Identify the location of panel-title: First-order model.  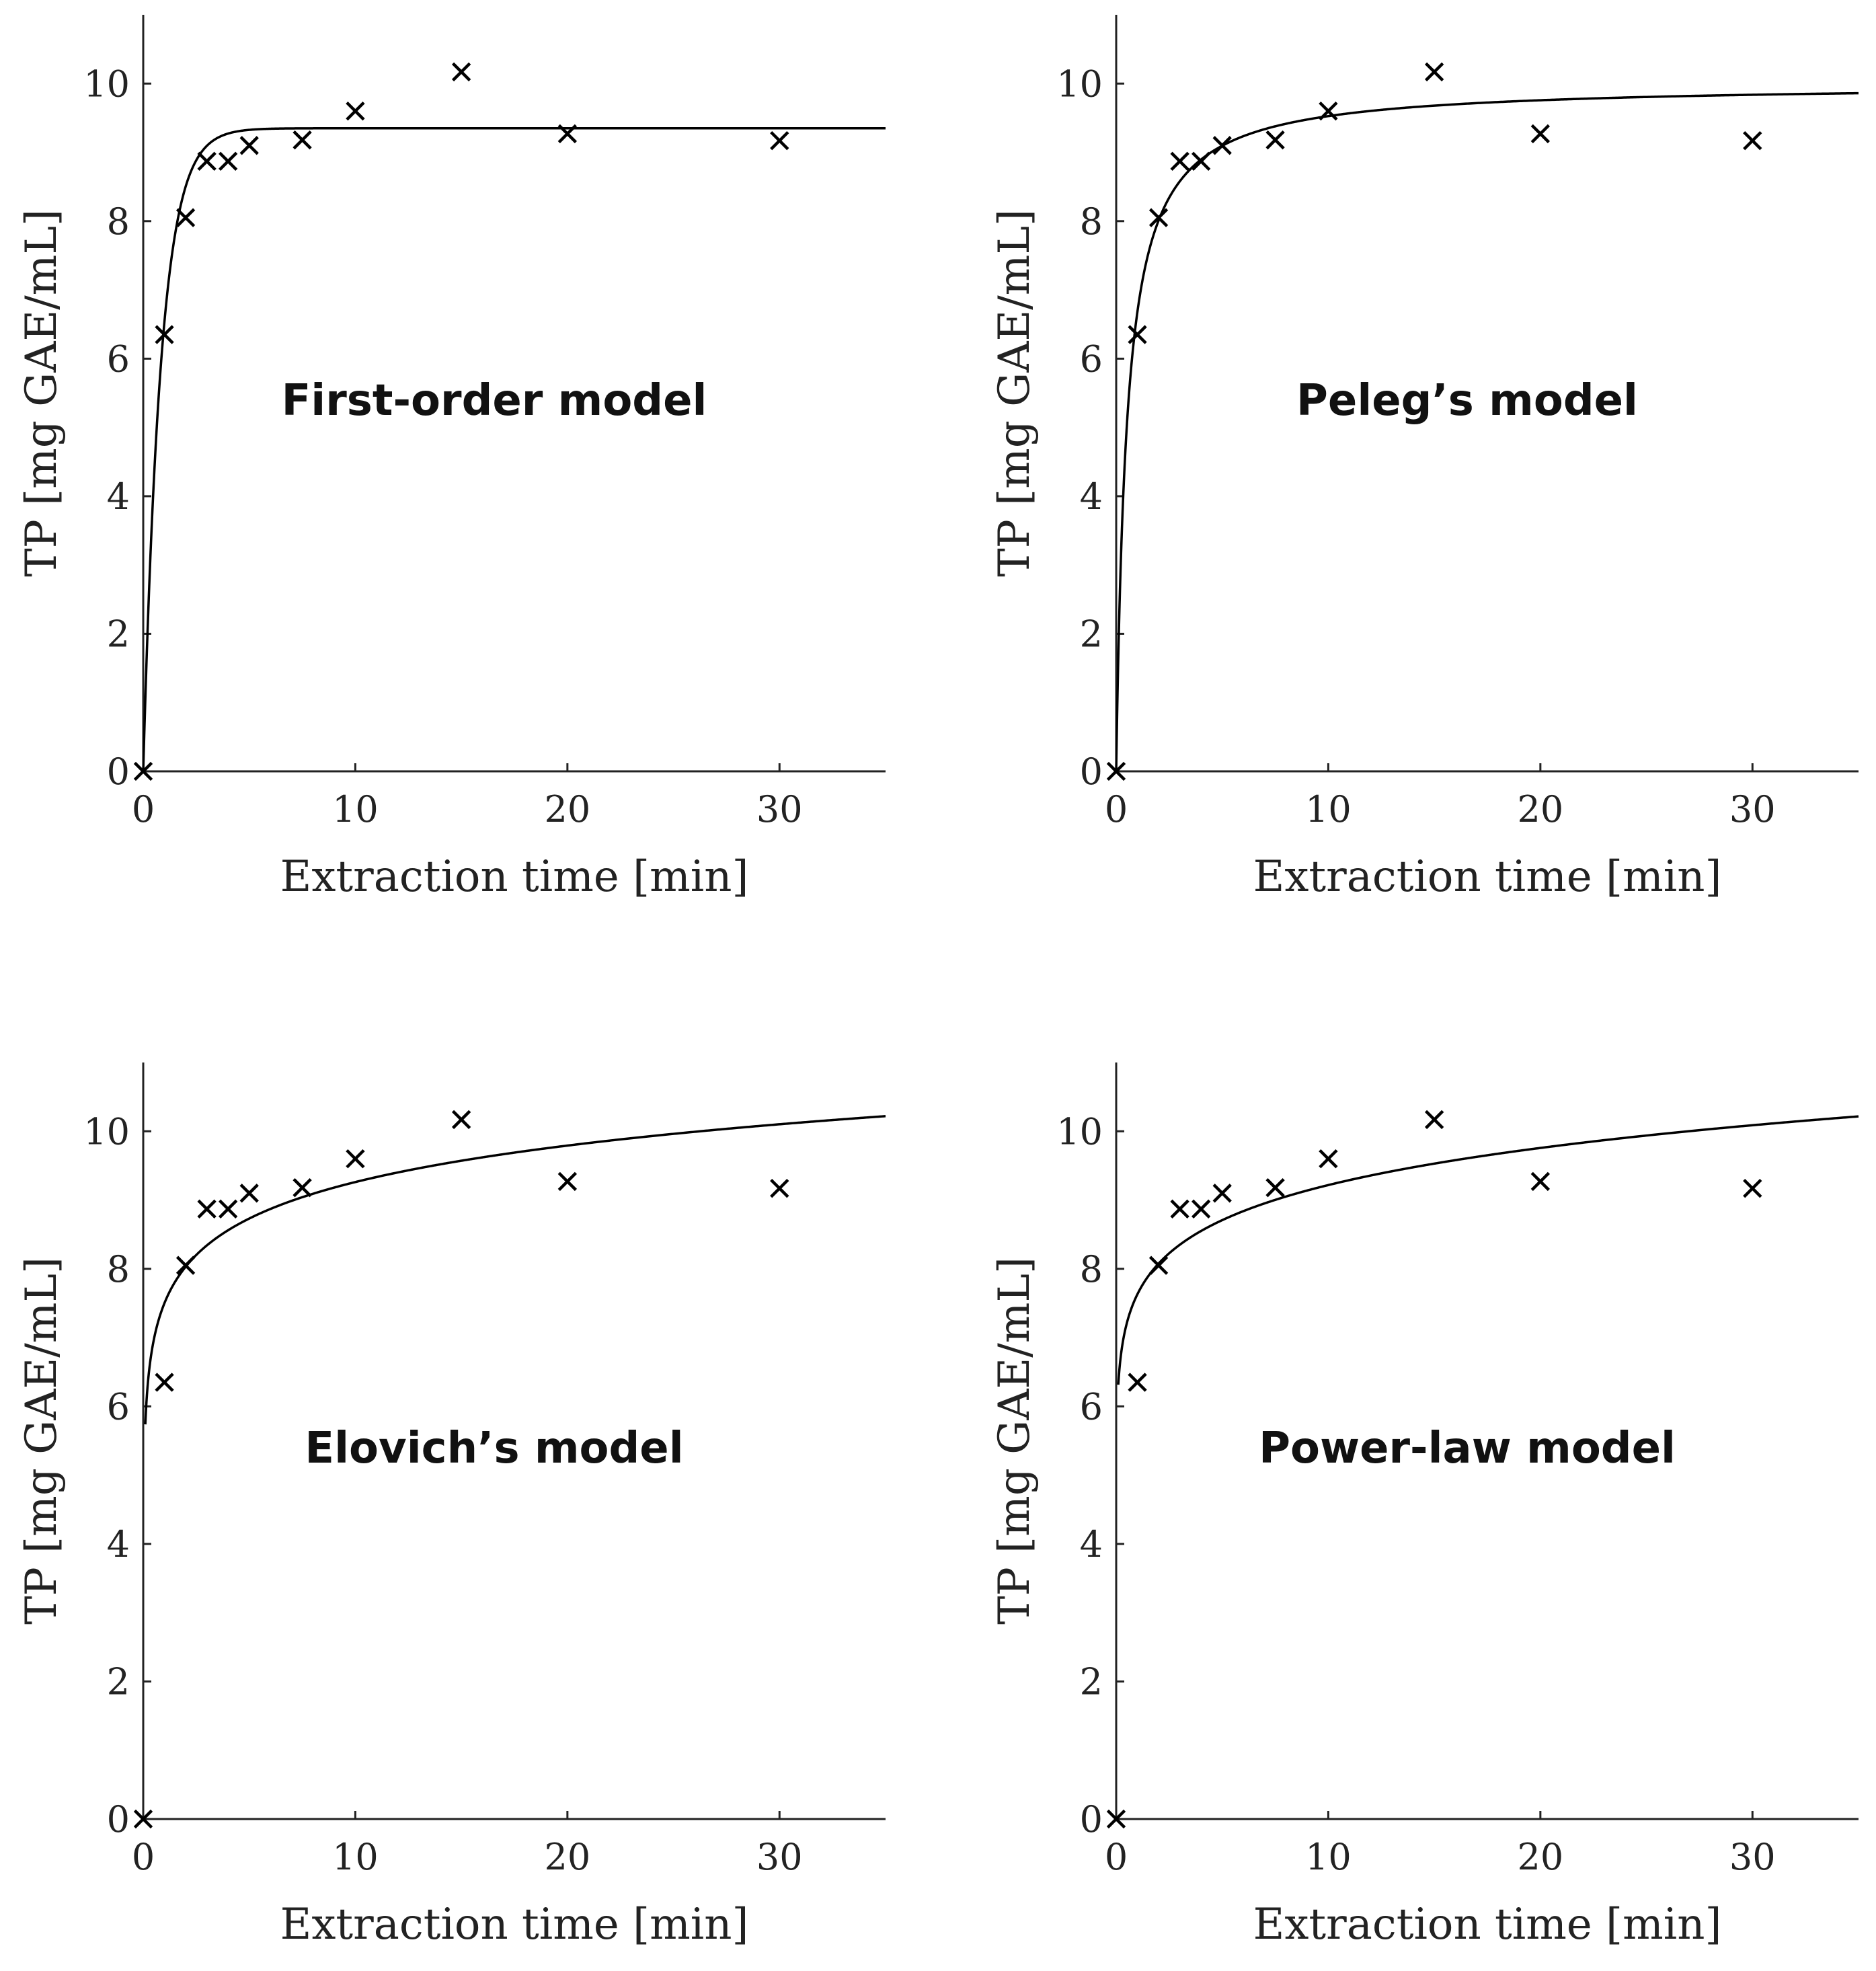
(494, 401).